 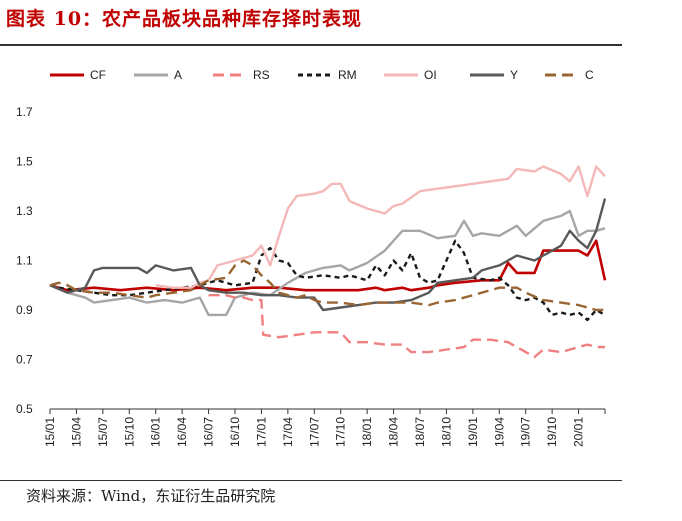 What do you see at coordinates (347, 75) in the screenshot?
I see `legend-label-rm: RM` at bounding box center [347, 75].